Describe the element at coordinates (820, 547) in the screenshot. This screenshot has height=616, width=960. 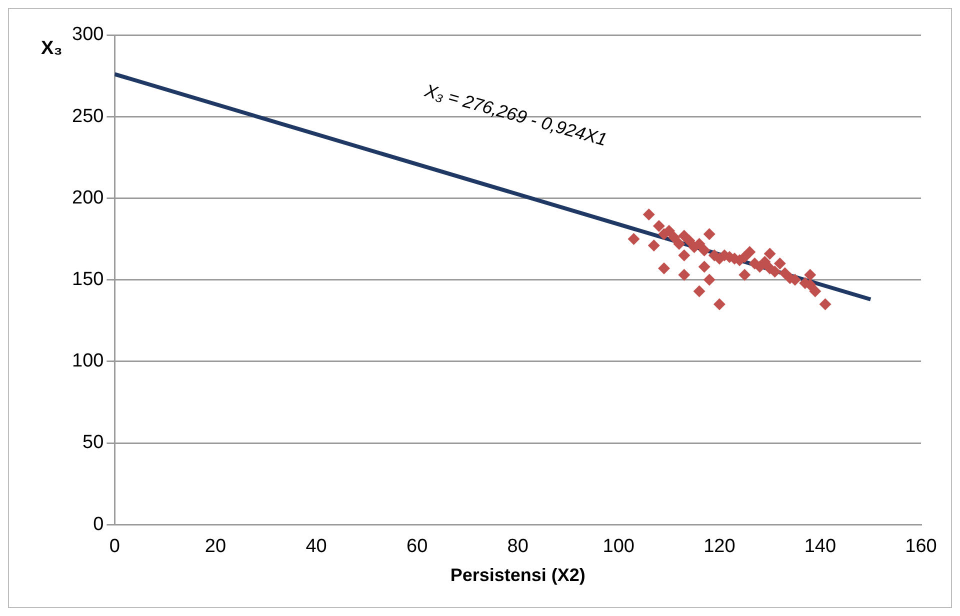
I see `x-tick-label: 140` at that location.